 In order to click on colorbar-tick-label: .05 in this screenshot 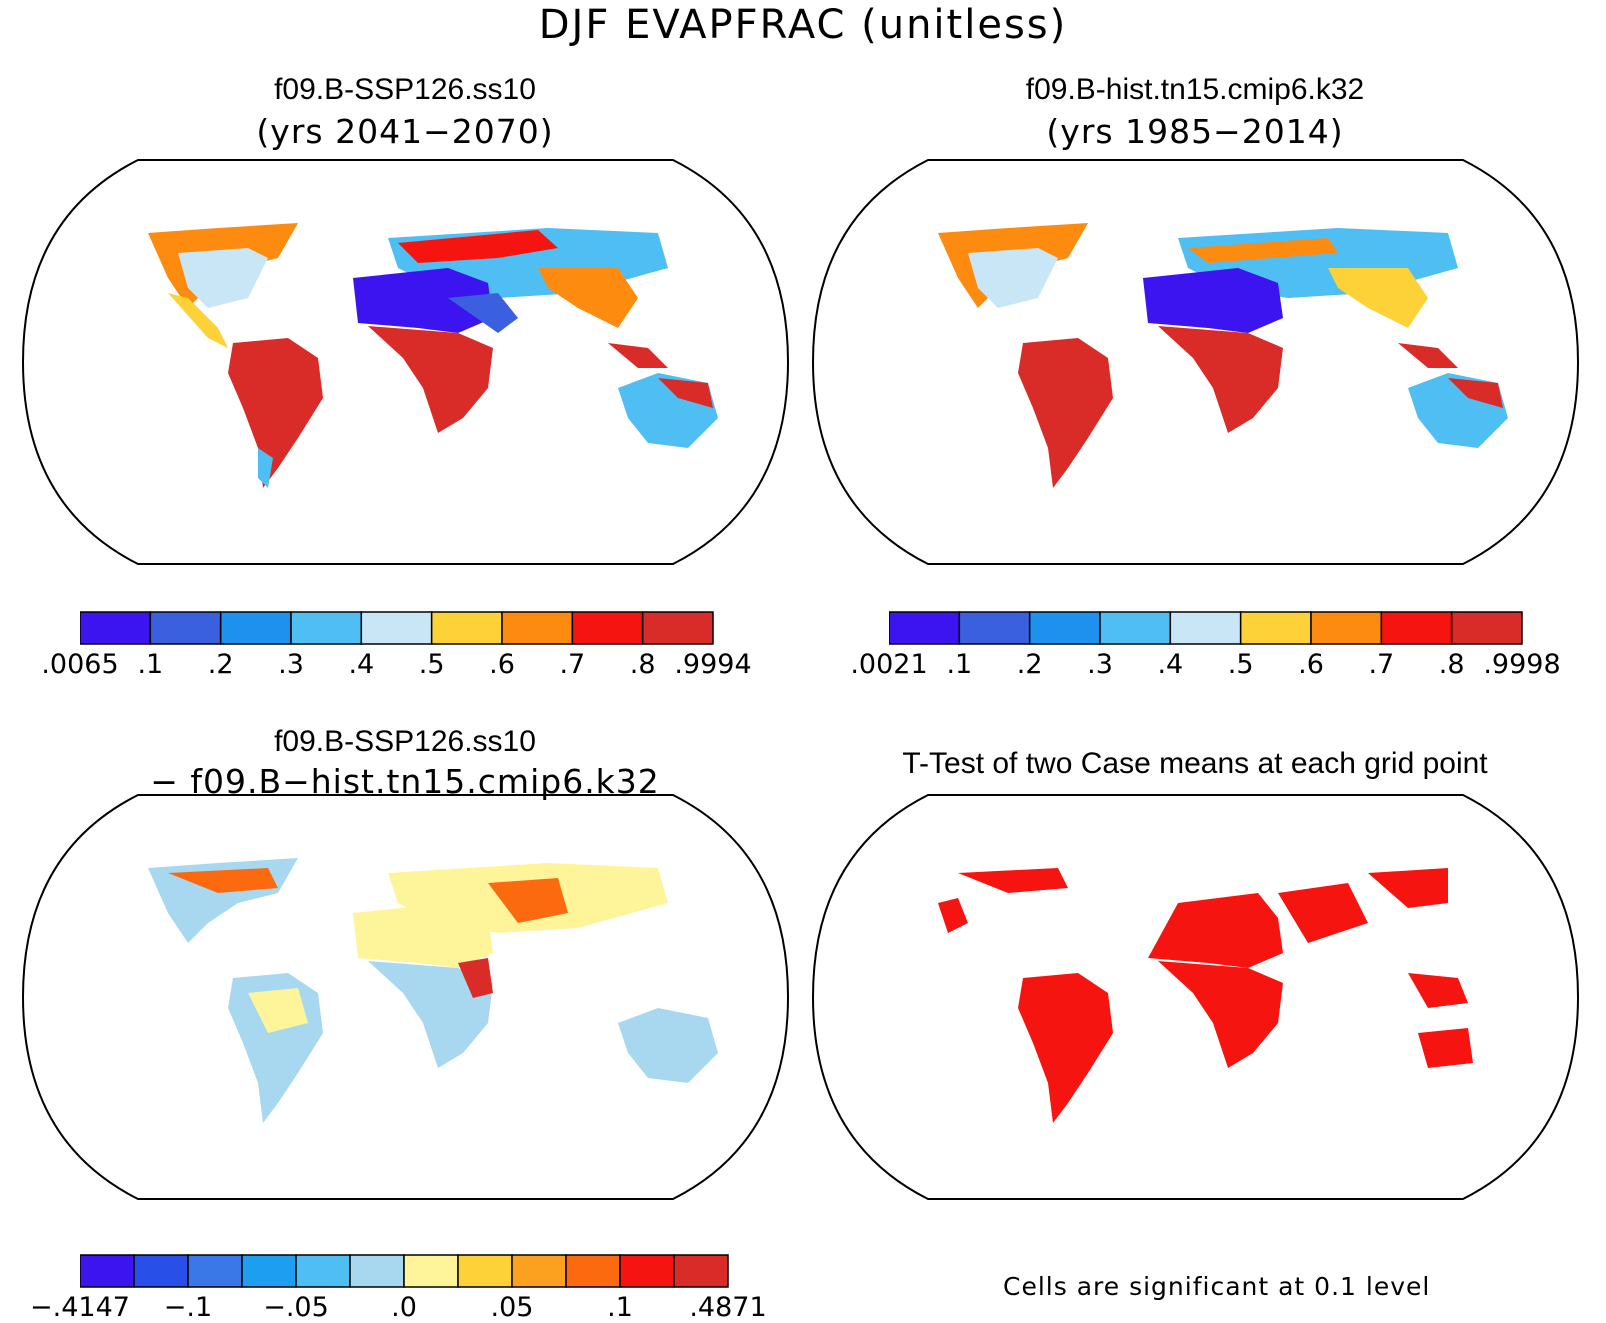, I will do `click(512, 1307)`.